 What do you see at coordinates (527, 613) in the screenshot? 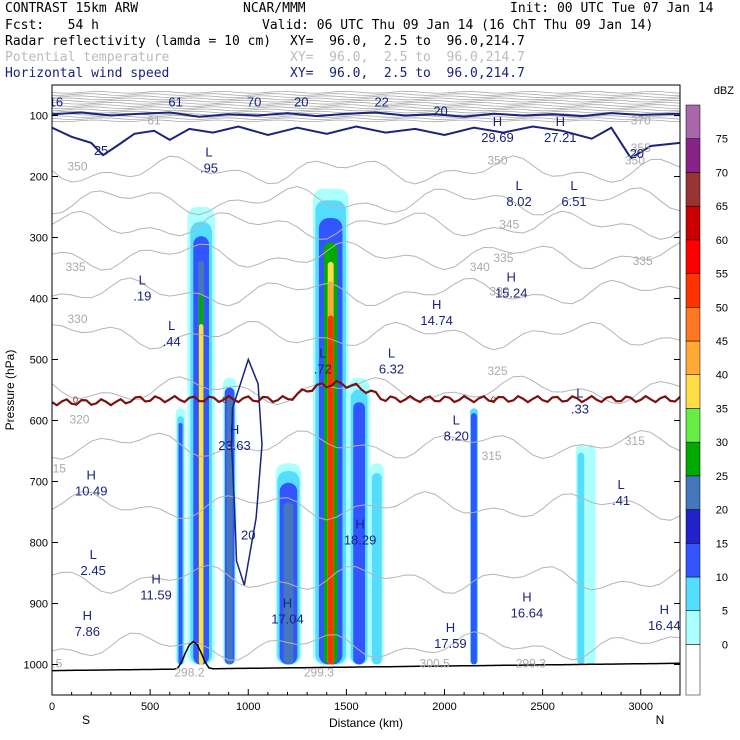
I see `extremum-value-18: 16.64` at bounding box center [527, 613].